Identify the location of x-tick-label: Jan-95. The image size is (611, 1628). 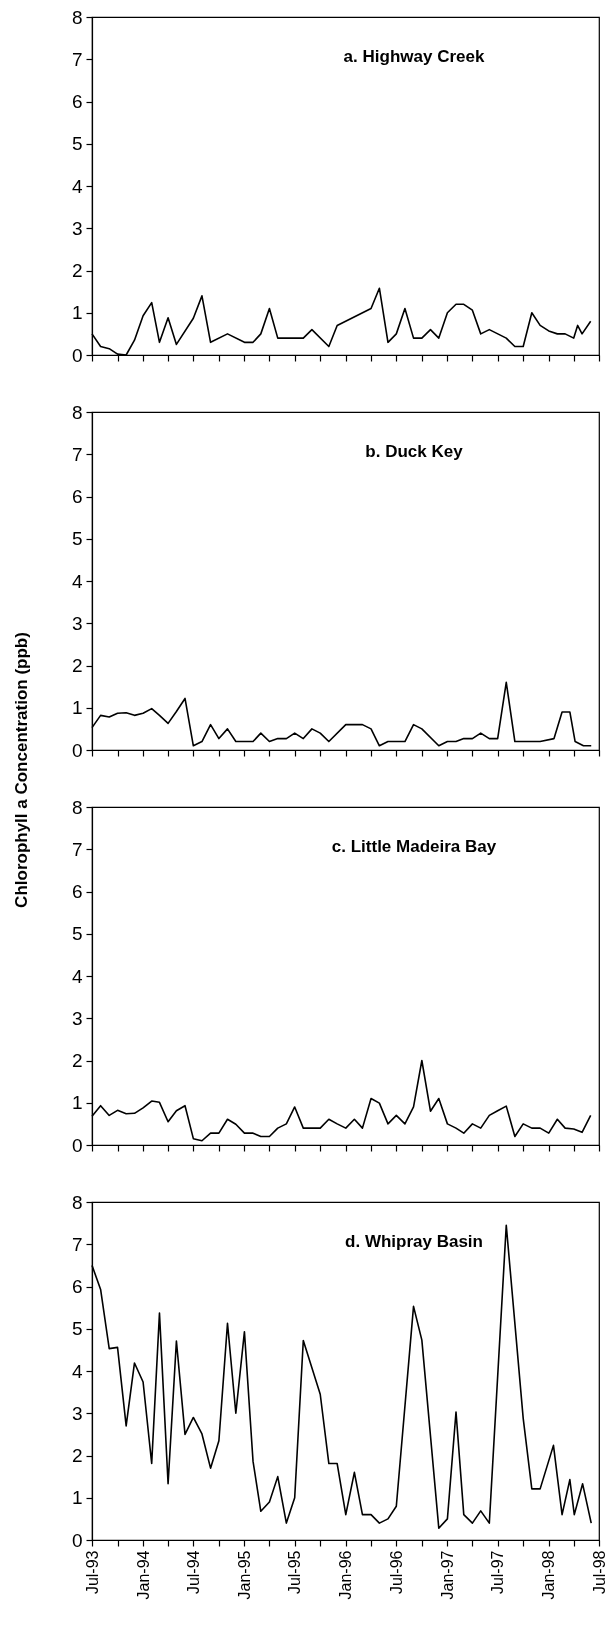
(244, 1575).